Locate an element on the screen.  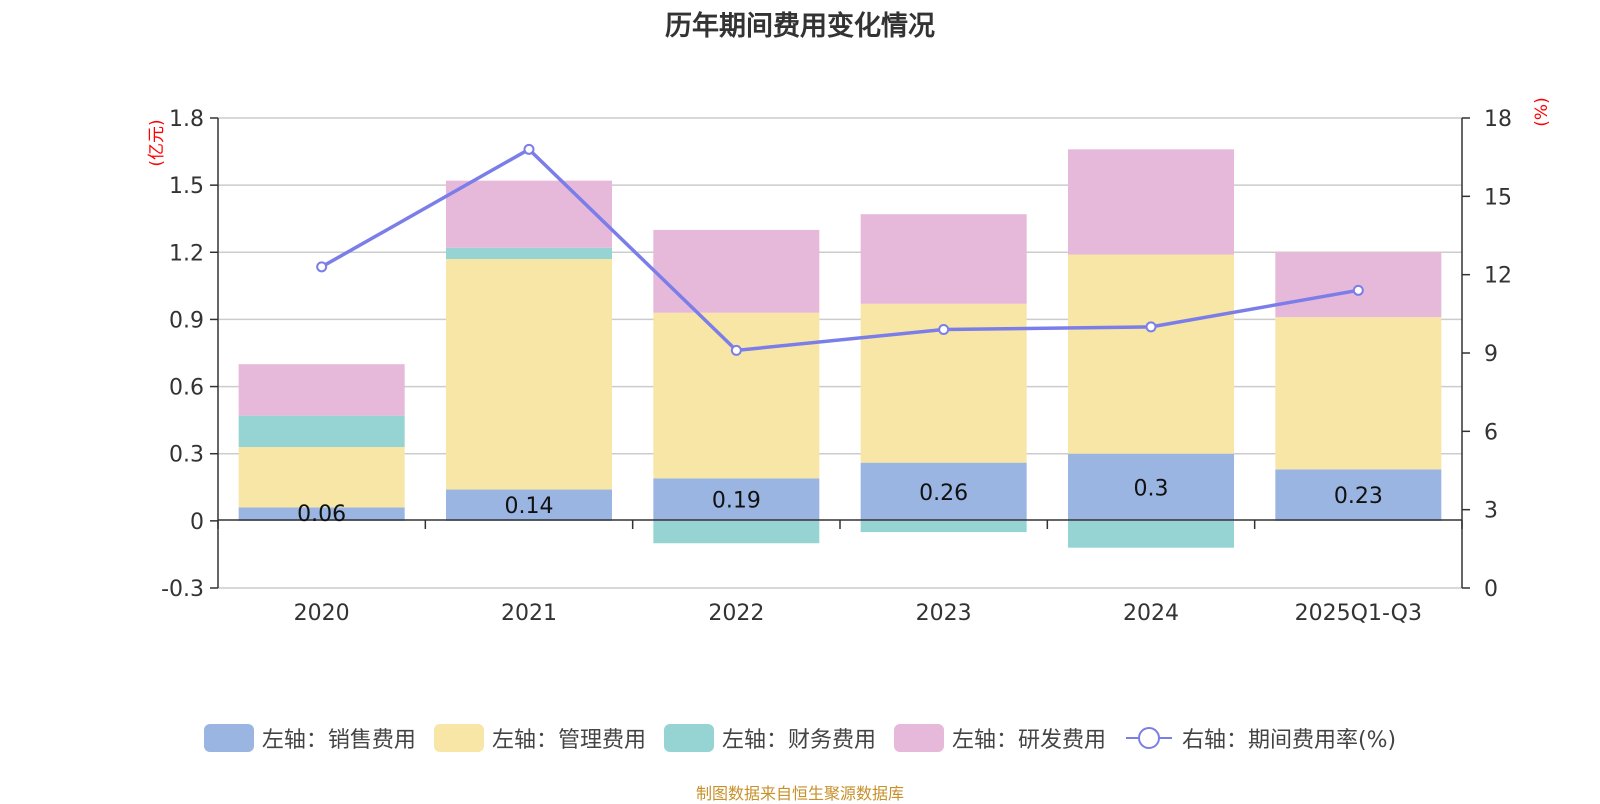
bar-series1-2020 is located at coordinates (321, 477).